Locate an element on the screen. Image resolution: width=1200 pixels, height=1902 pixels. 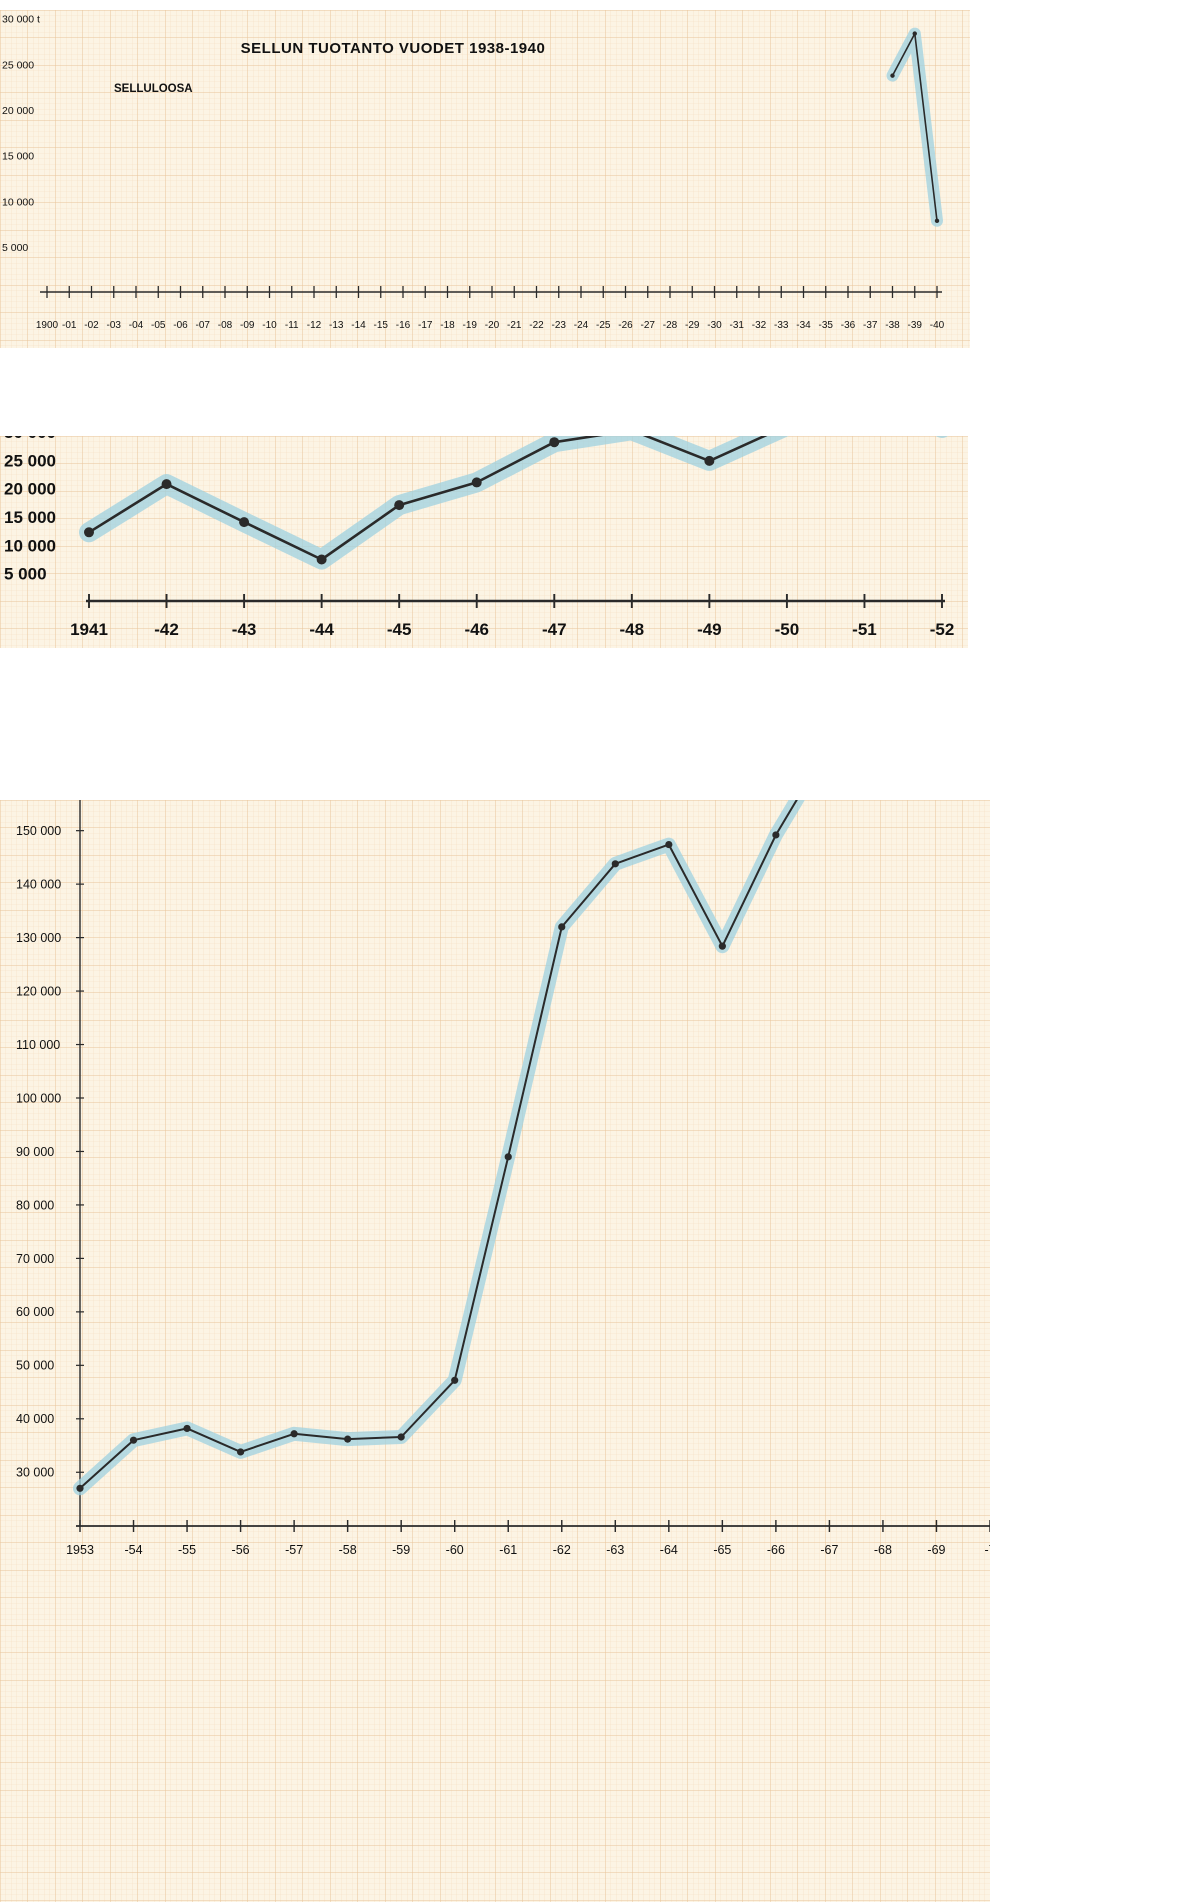
x-tick-label: -17 is located at coordinates (425, 325).